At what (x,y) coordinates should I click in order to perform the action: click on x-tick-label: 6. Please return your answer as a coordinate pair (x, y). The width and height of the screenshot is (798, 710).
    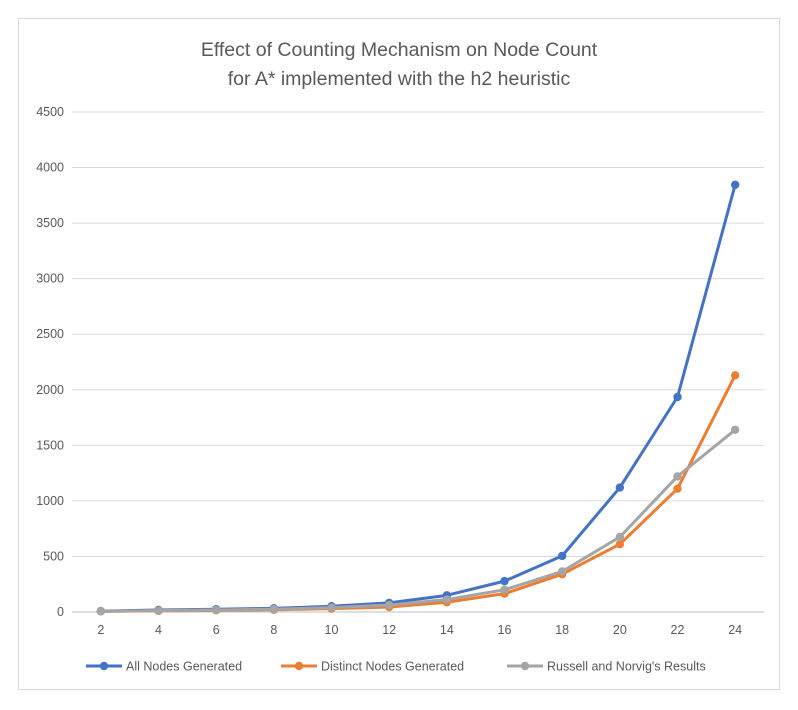
    Looking at the image, I should click on (216, 630).